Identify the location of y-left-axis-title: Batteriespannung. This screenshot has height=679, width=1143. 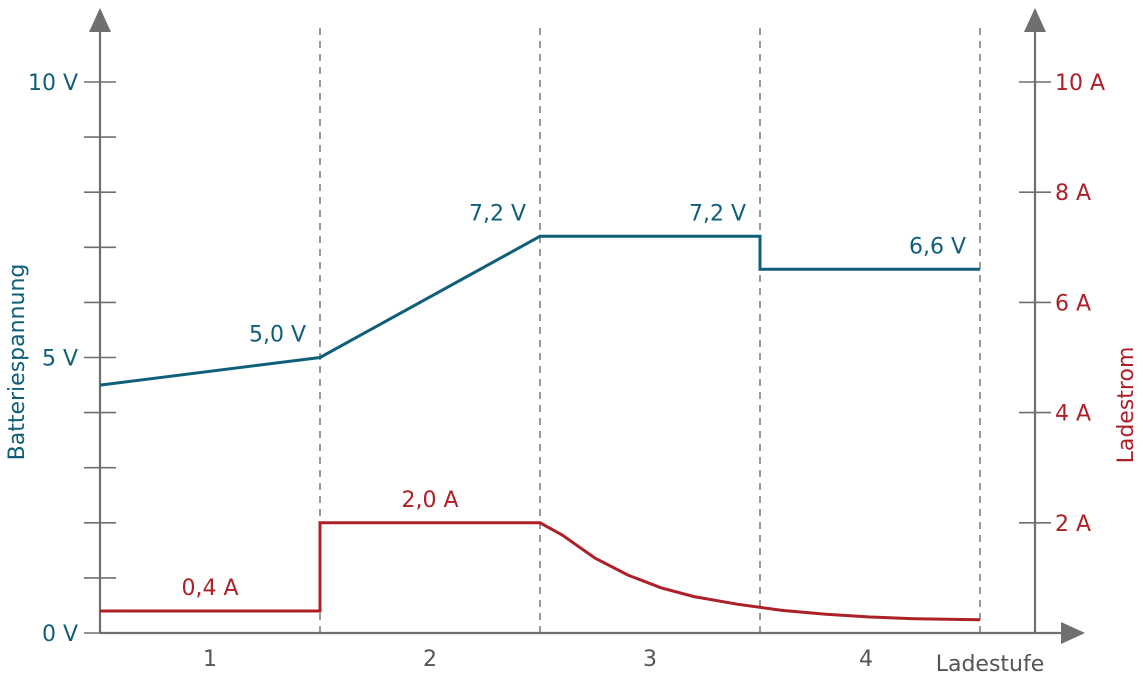
(17, 362).